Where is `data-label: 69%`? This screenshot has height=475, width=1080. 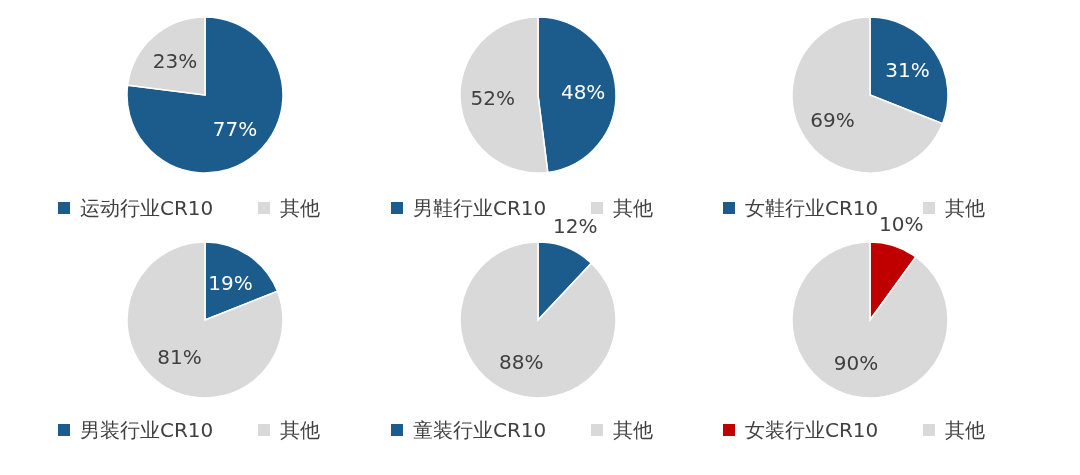
data-label: 69% is located at coordinates (832, 120).